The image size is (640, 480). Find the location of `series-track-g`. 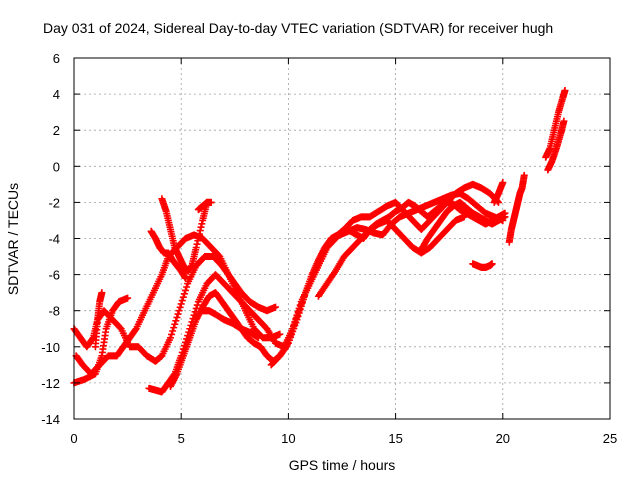

series-track-g is located at coordinates (204, 206).